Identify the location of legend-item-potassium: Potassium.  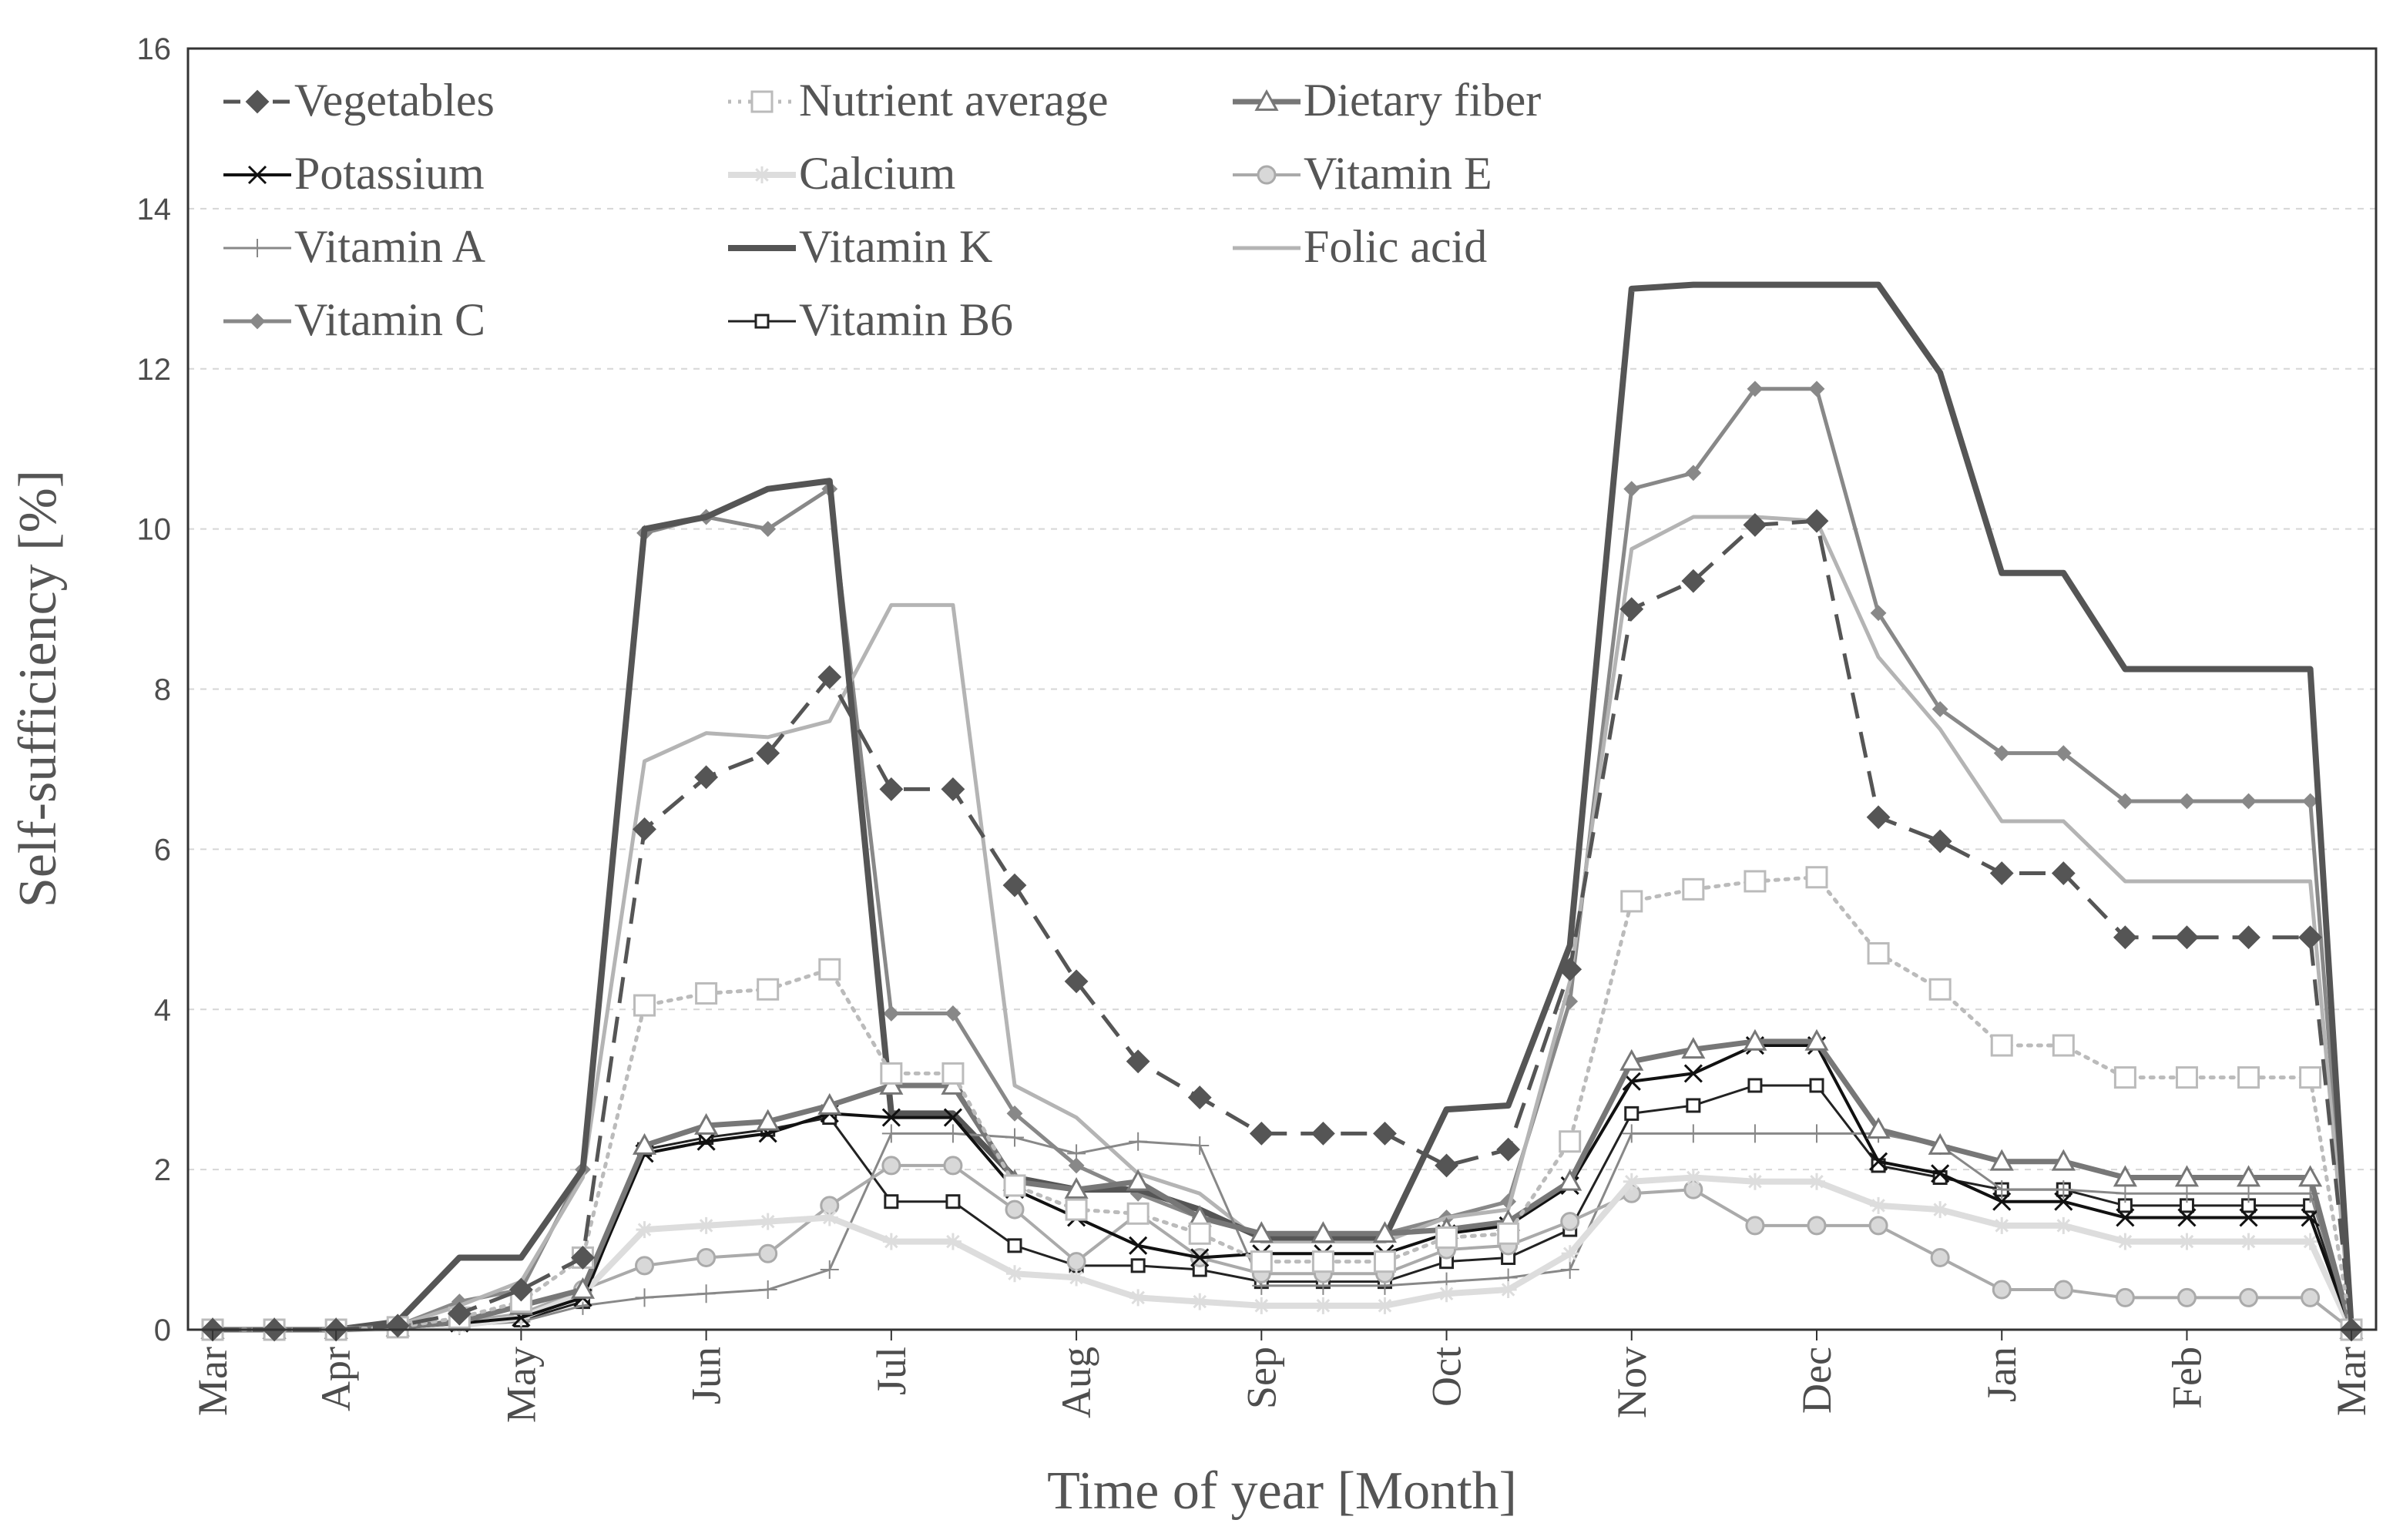
(354, 173).